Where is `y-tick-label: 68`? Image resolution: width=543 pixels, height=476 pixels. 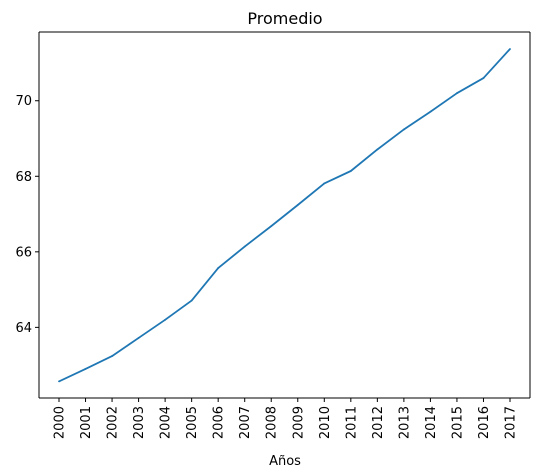 y-tick-label: 68 is located at coordinates (23, 177).